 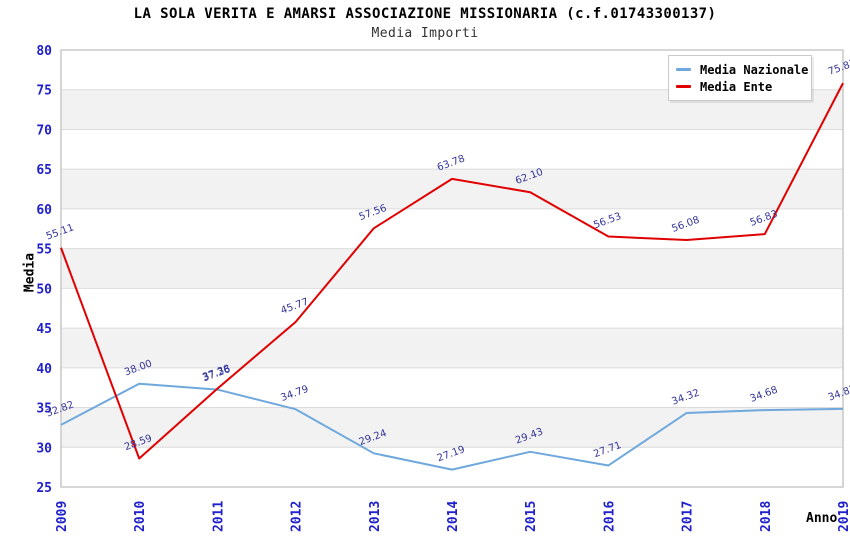 What do you see at coordinates (30, 272) in the screenshot?
I see `y-axis-title: Media` at bounding box center [30, 272].